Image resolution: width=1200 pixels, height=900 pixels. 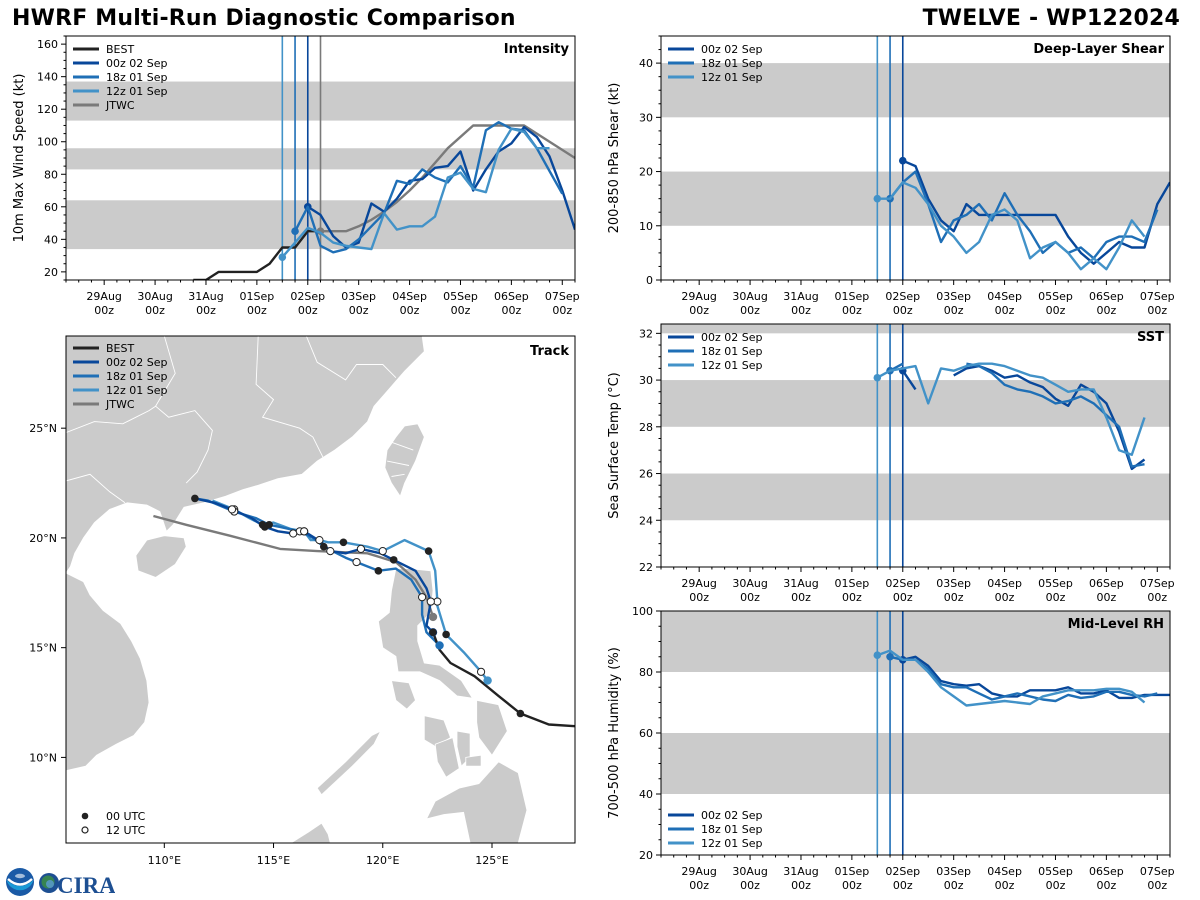 What do you see at coordinates (491, 860) in the screenshot?
I see `lon-tick-label: 125°E` at bounding box center [491, 860].